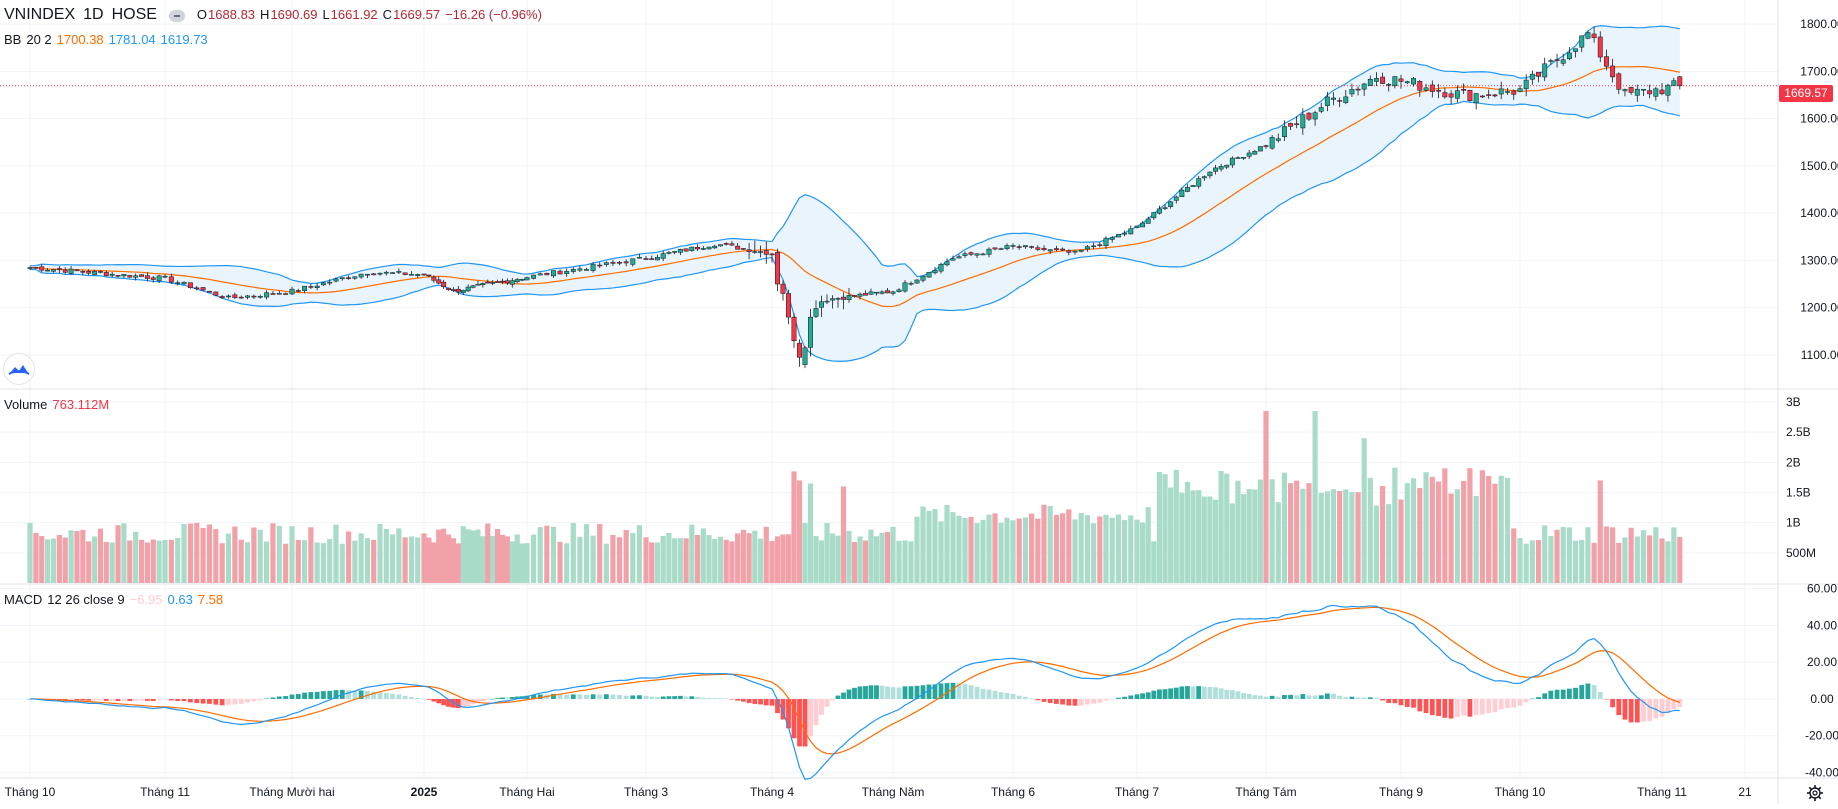 The width and height of the screenshot is (1838, 809). Describe the element at coordinates (13, 39) in the screenshot. I see `bb-name: BB` at that location.